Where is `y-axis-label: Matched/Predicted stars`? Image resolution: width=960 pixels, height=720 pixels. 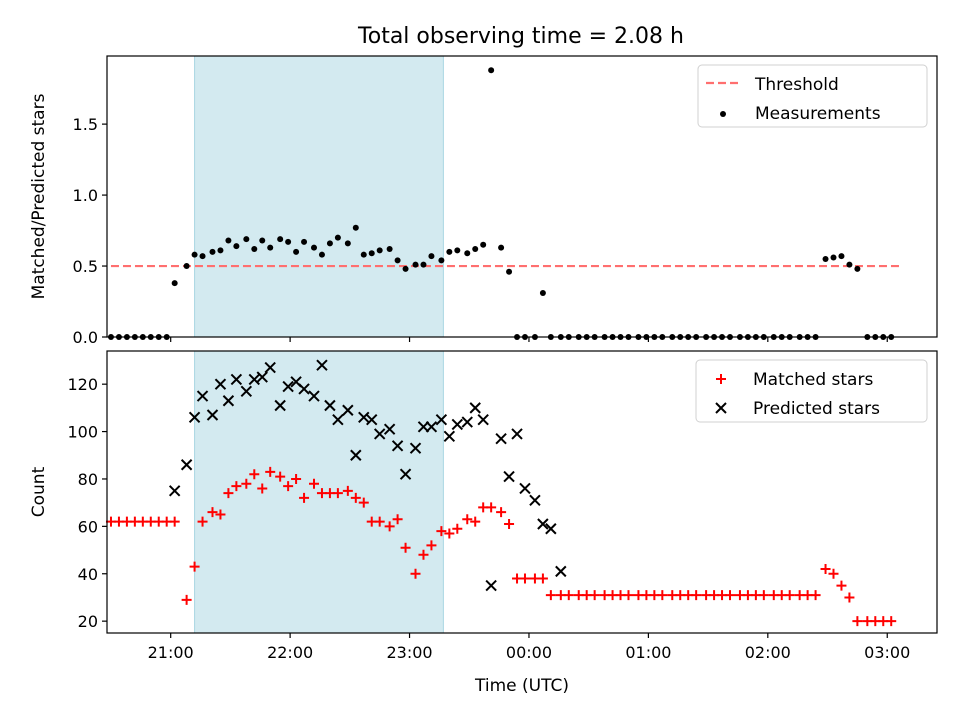
y-axis-label: Matched/Predicted stars is located at coordinates (39, 196).